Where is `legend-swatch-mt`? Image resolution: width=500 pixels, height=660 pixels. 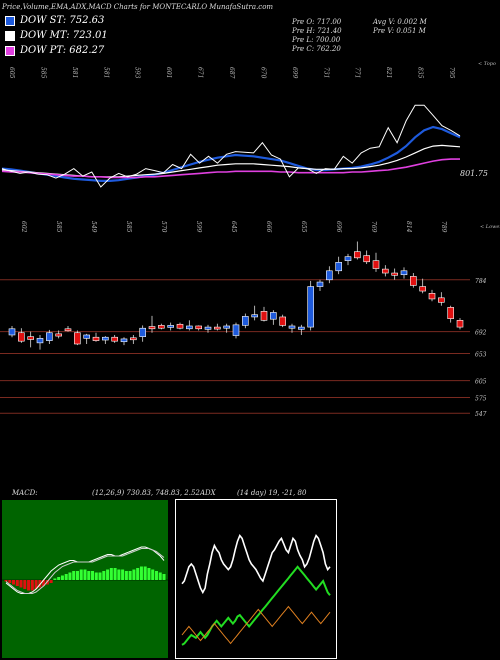
legend-swatch-mt is located at coordinates (10, 35).